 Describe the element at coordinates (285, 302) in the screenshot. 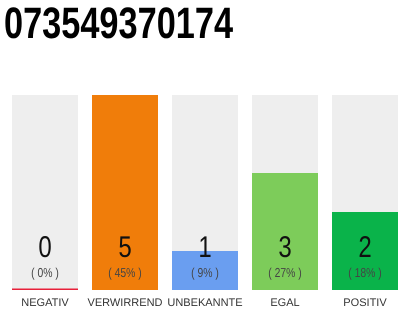

I see `x-tick-label: EGAL` at that location.